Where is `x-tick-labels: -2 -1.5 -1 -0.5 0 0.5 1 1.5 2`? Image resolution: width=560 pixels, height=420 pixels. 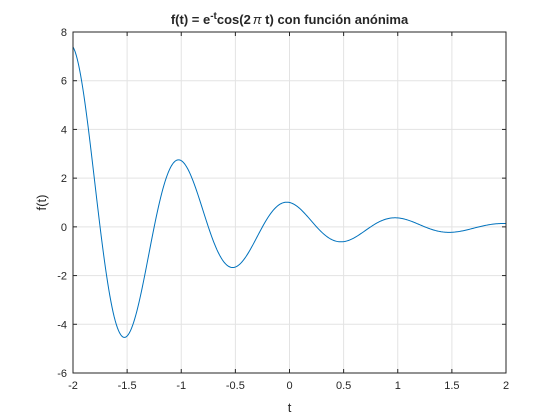
x-tick-labels: -2 -1.5 -1 -0.5 0 0.5 1 1.5 2 is located at coordinates (288, 386).